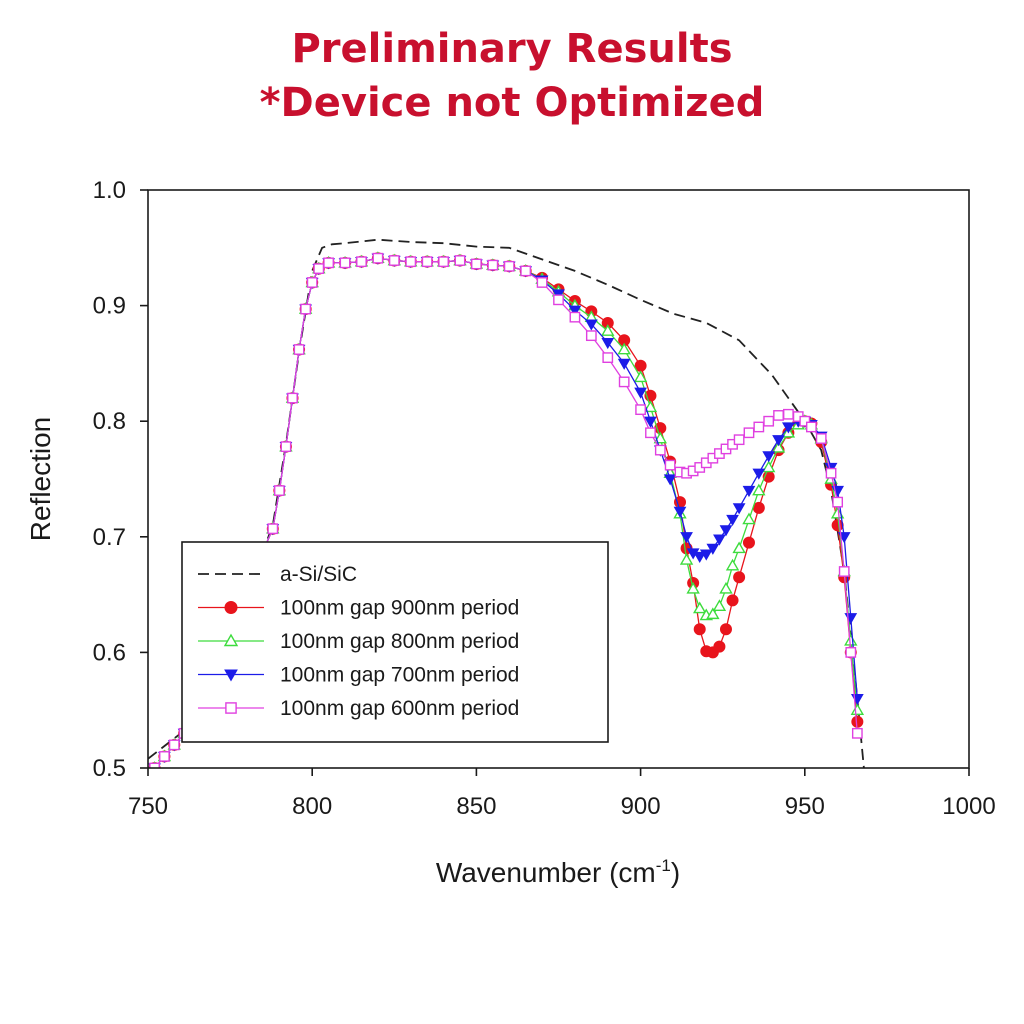 Image resolution: width=1024 pixels, height=1024 pixels. I want to click on x-tick-label: 750, so click(148, 806).